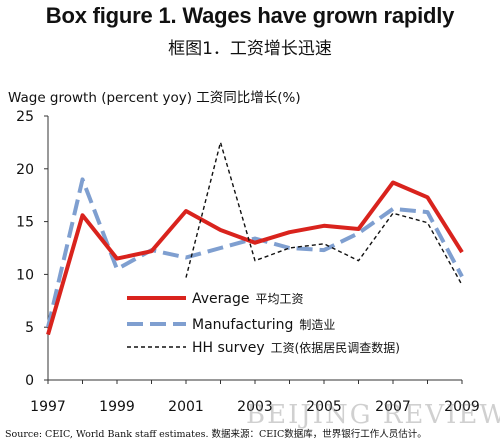  I want to click on x-tick-label: 1997, so click(48, 407).